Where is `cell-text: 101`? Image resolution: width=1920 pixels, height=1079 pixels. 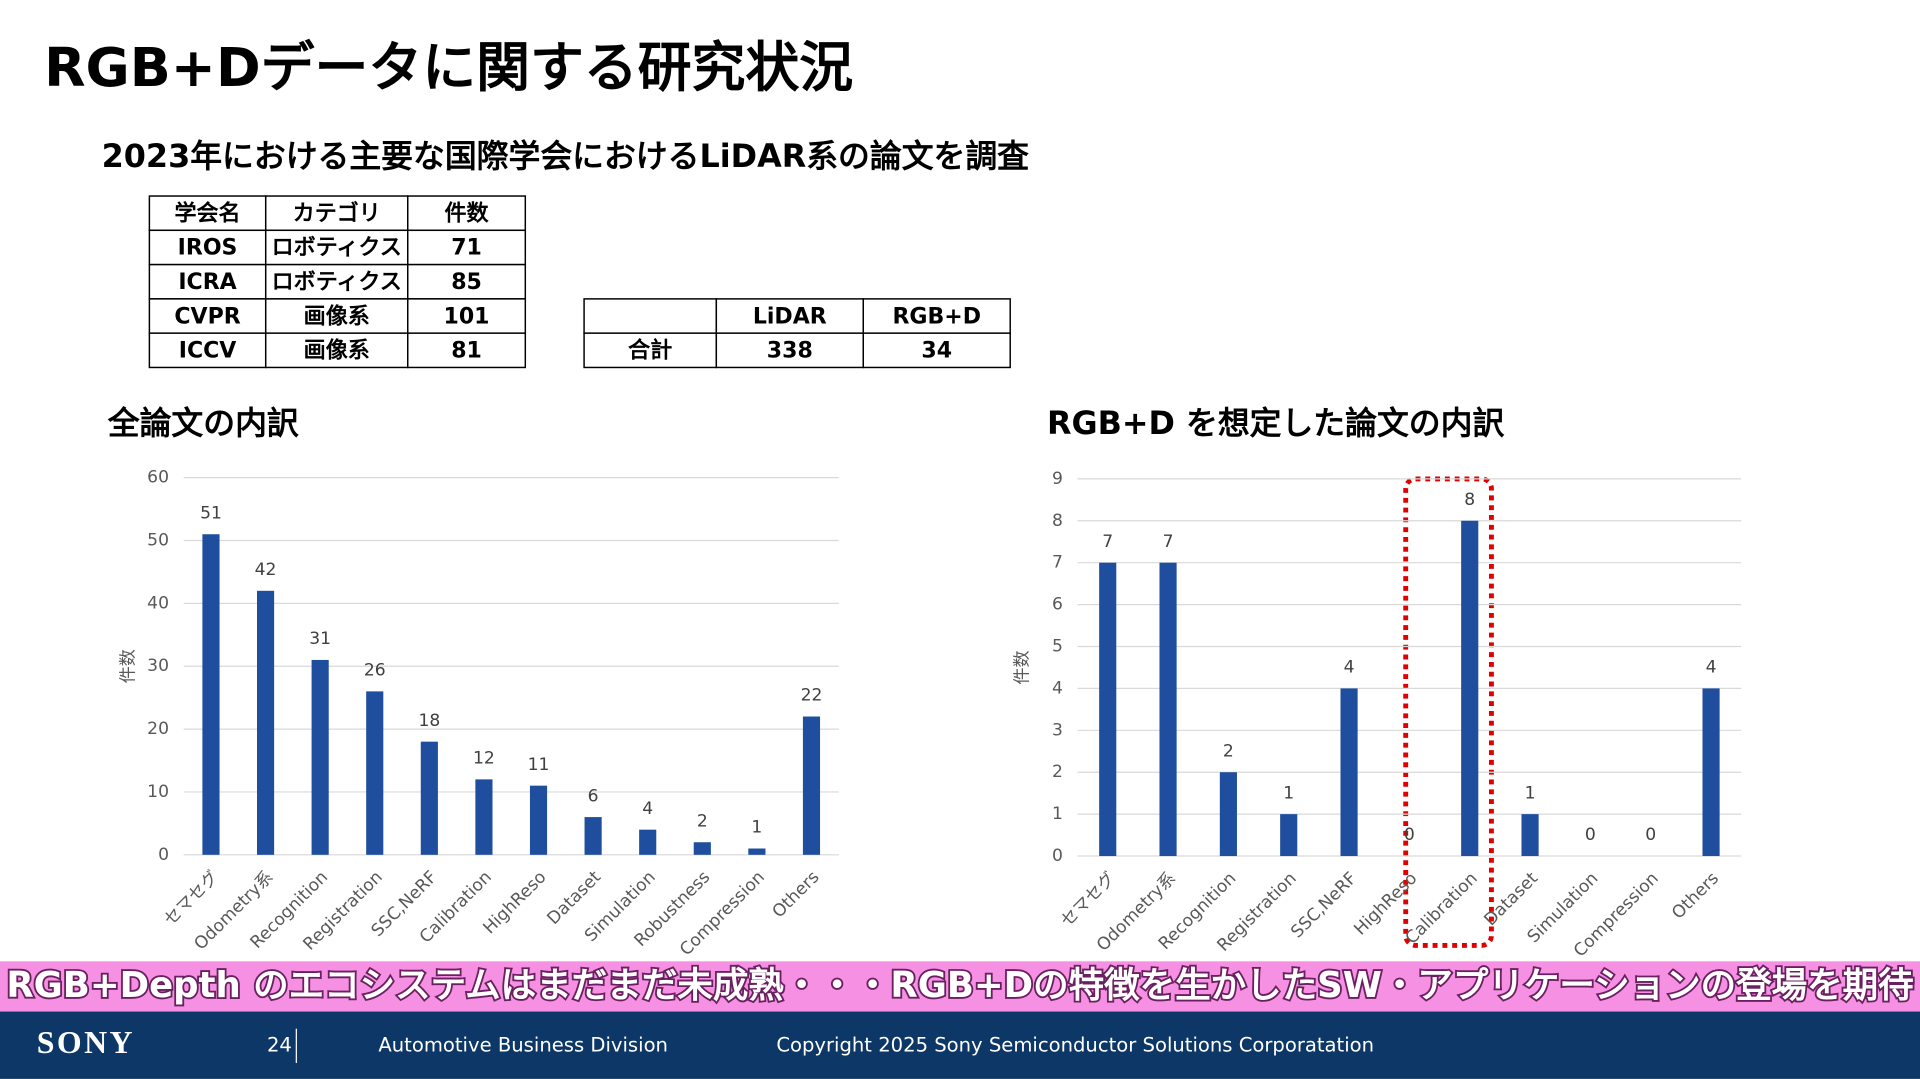 cell-text: 101 is located at coordinates (467, 316).